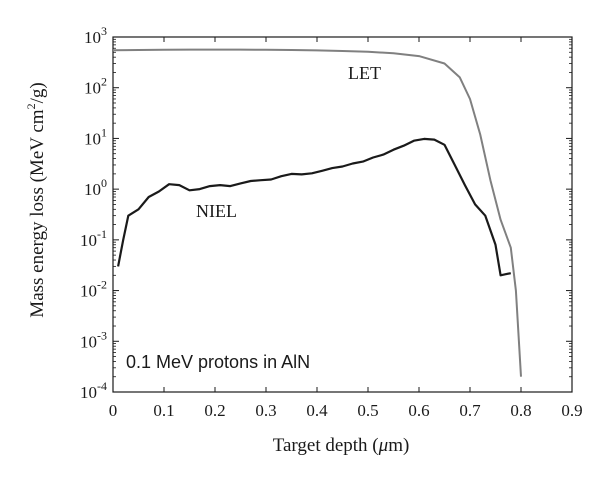  What do you see at coordinates (571, 410) in the screenshot?
I see `x-tick-label: 0.9` at bounding box center [571, 410].